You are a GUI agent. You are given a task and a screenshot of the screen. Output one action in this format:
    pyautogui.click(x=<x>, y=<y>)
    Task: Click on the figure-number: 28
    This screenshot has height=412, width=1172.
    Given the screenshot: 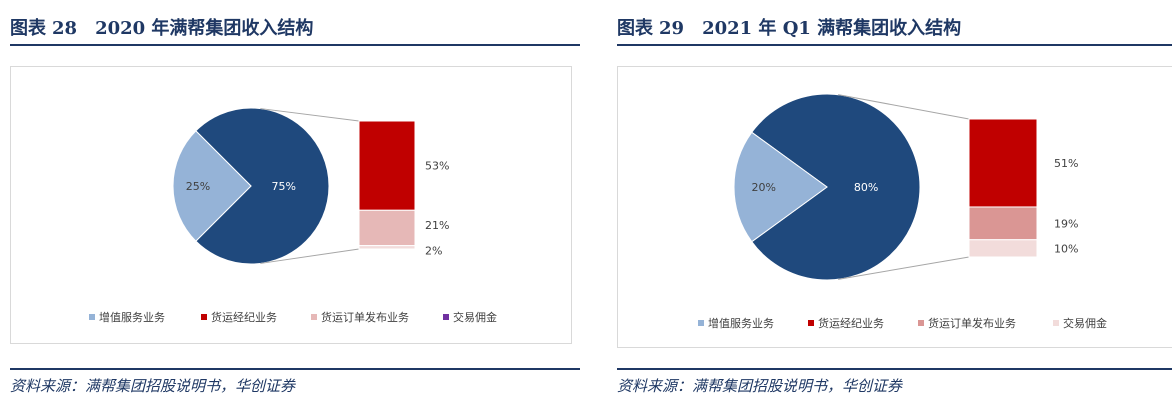 What is the action you would take?
    pyautogui.click(x=65, y=28)
    